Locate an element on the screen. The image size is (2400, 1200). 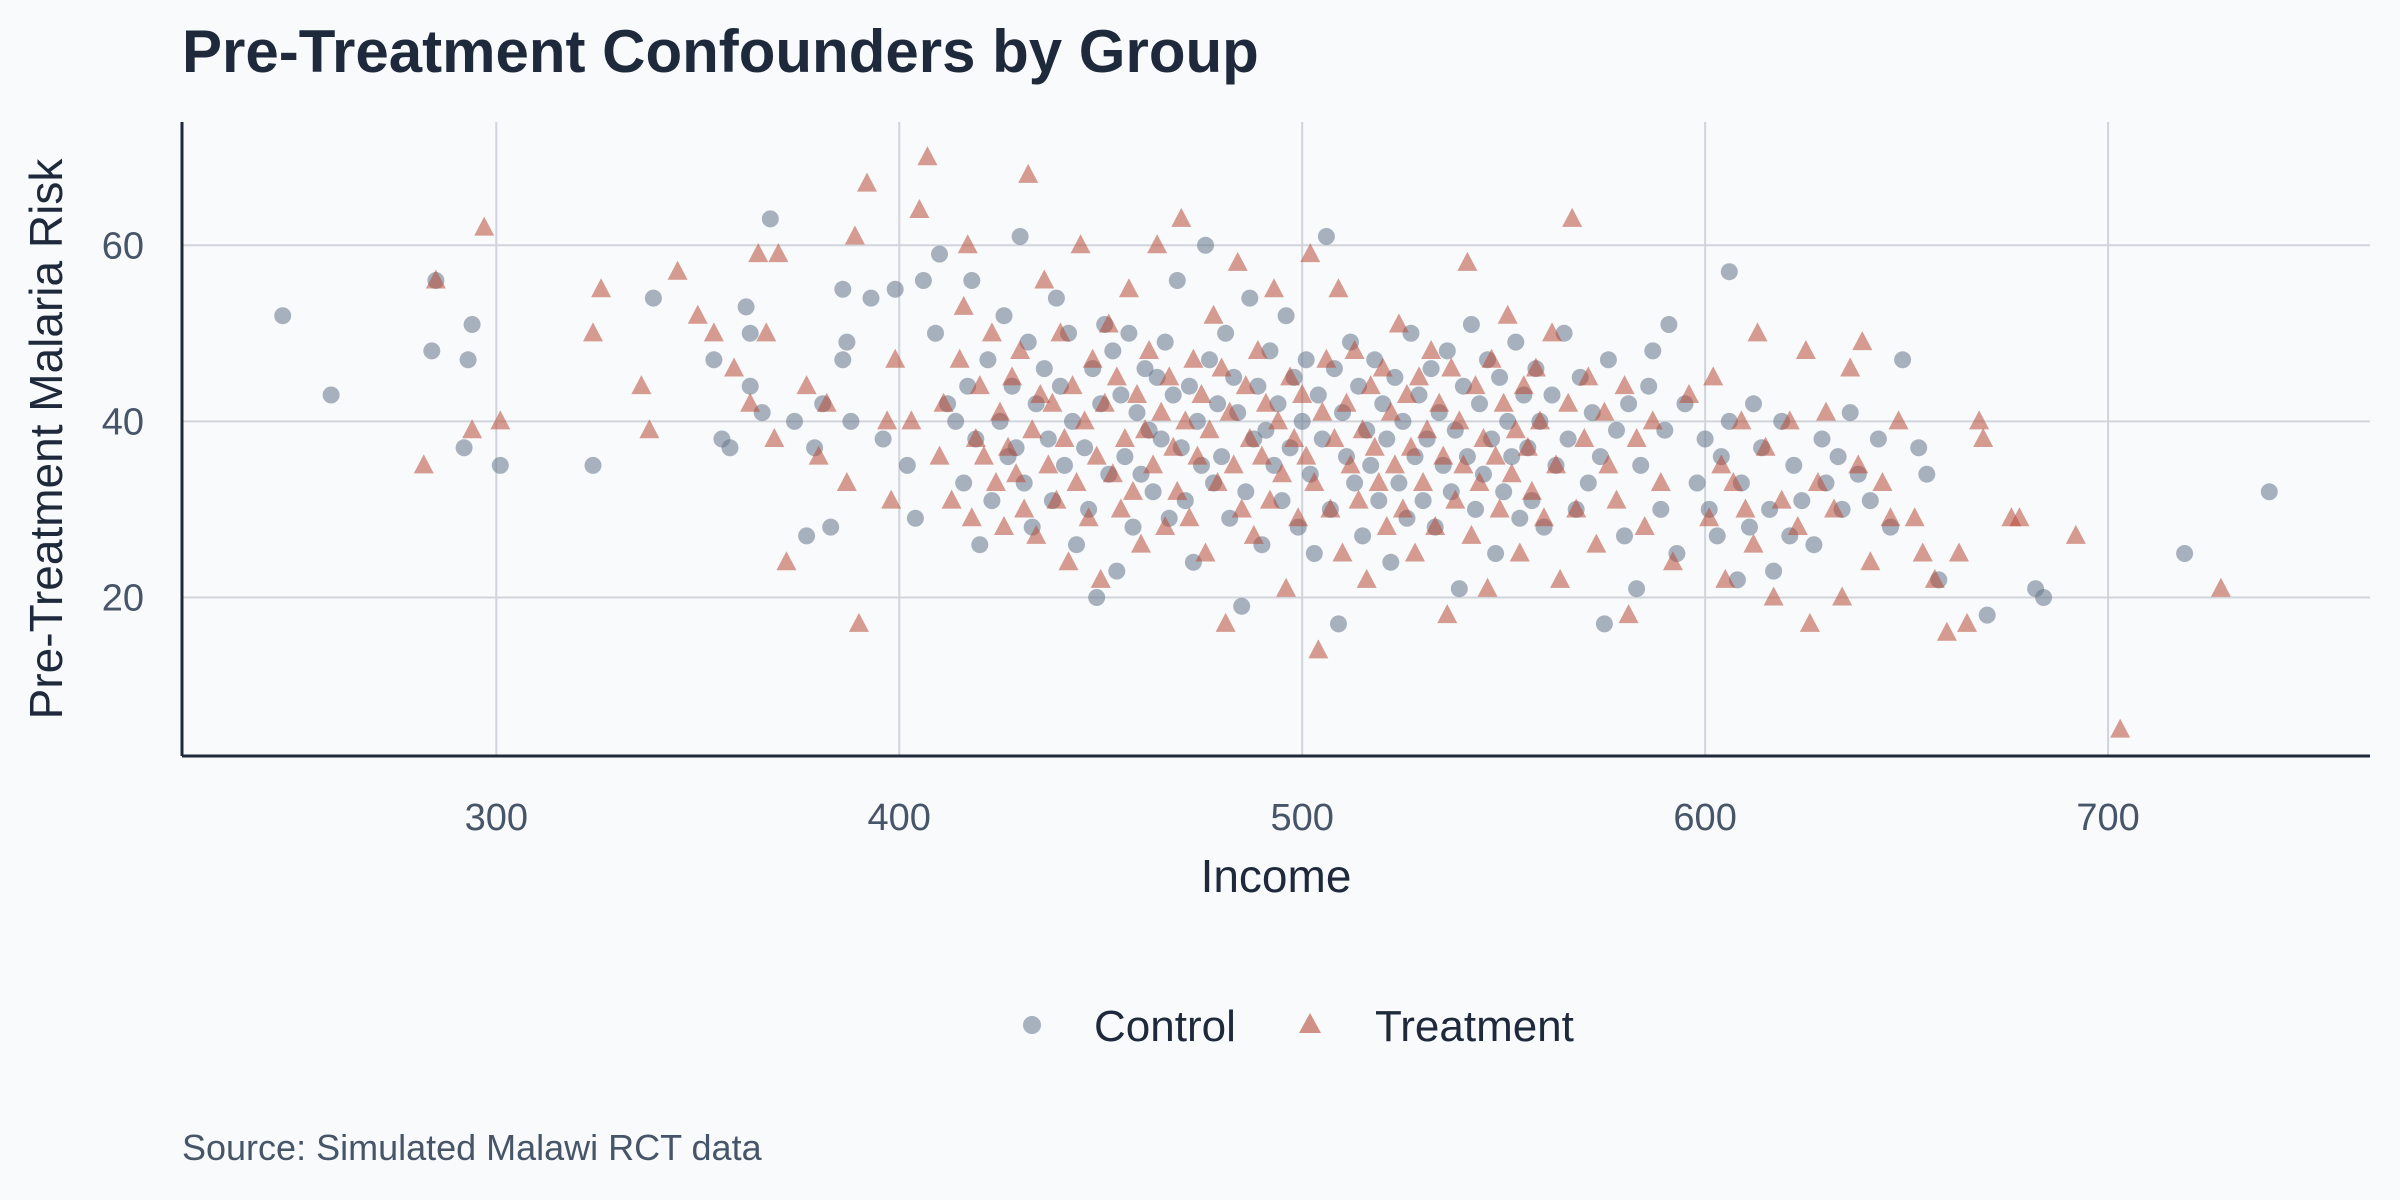
x-tick-label: 700 is located at coordinates (2107, 818).